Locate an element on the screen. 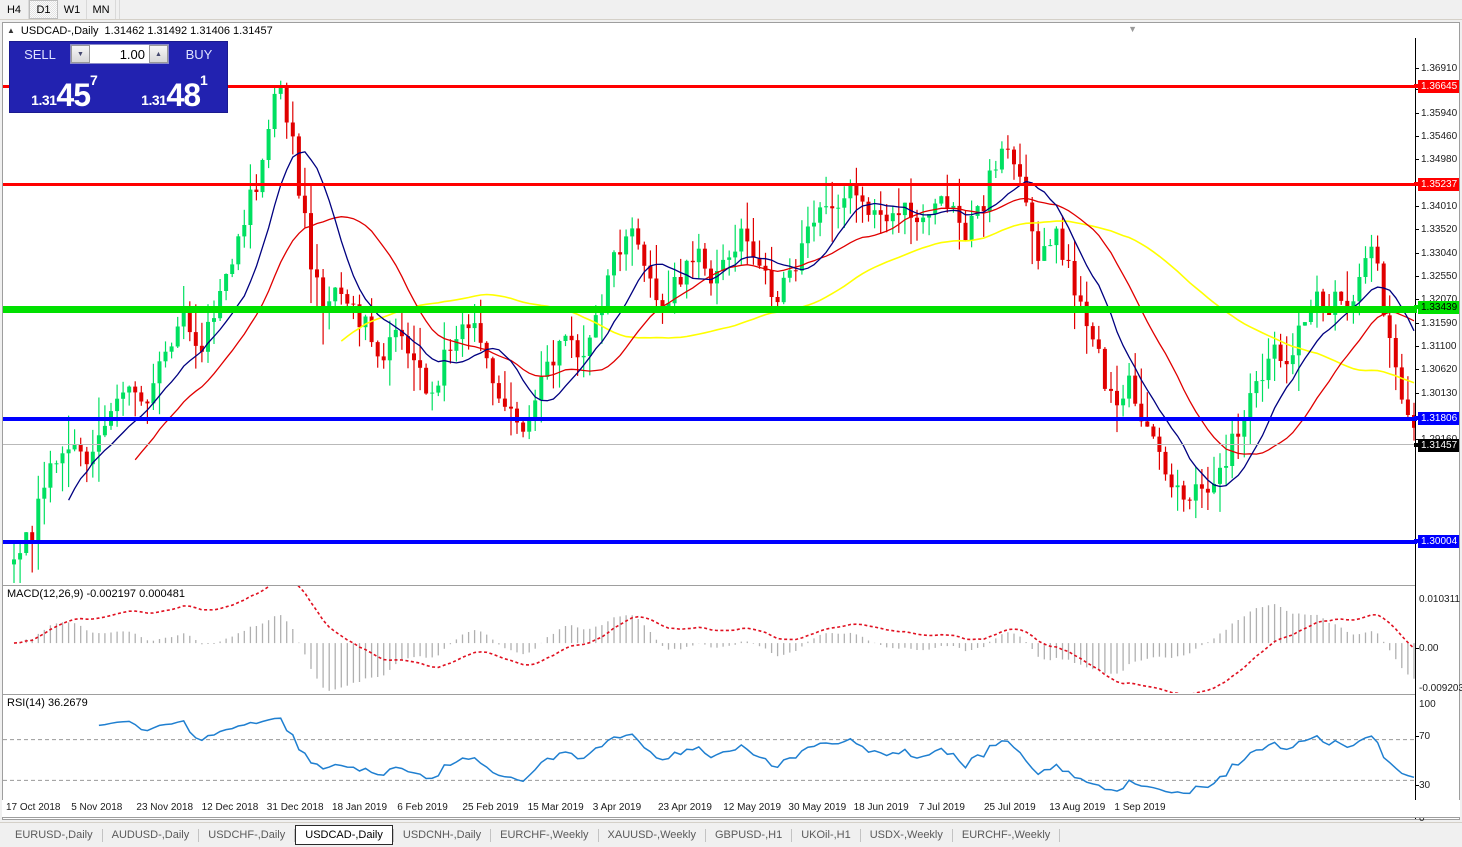  price-tick: 1.33520 is located at coordinates (1438, 230).